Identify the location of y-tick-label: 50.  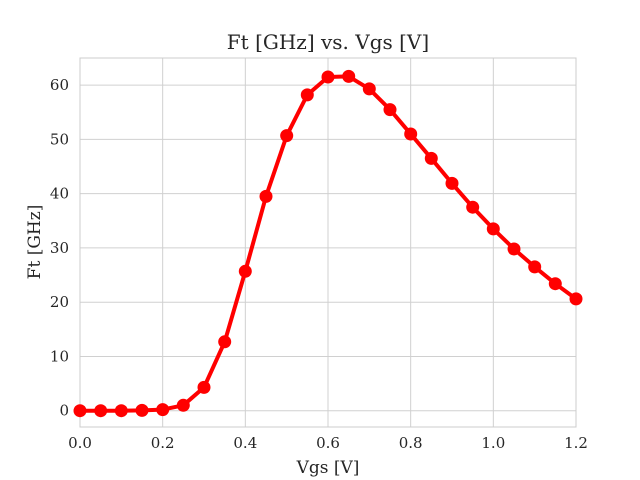
(59, 139).